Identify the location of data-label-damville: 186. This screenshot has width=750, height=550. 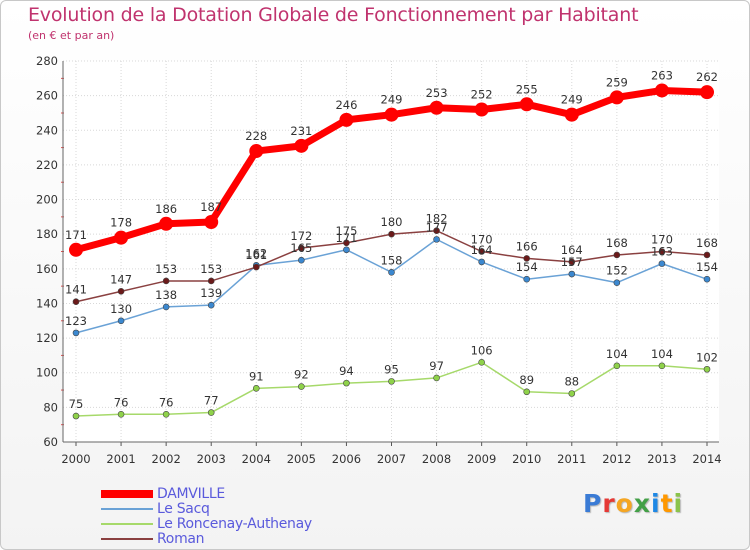
(166, 209).